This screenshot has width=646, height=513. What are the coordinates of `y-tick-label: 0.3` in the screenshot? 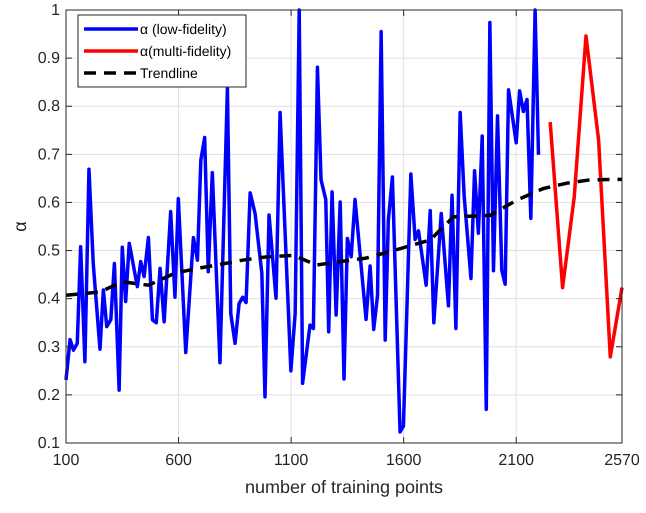 It's located at (49, 347).